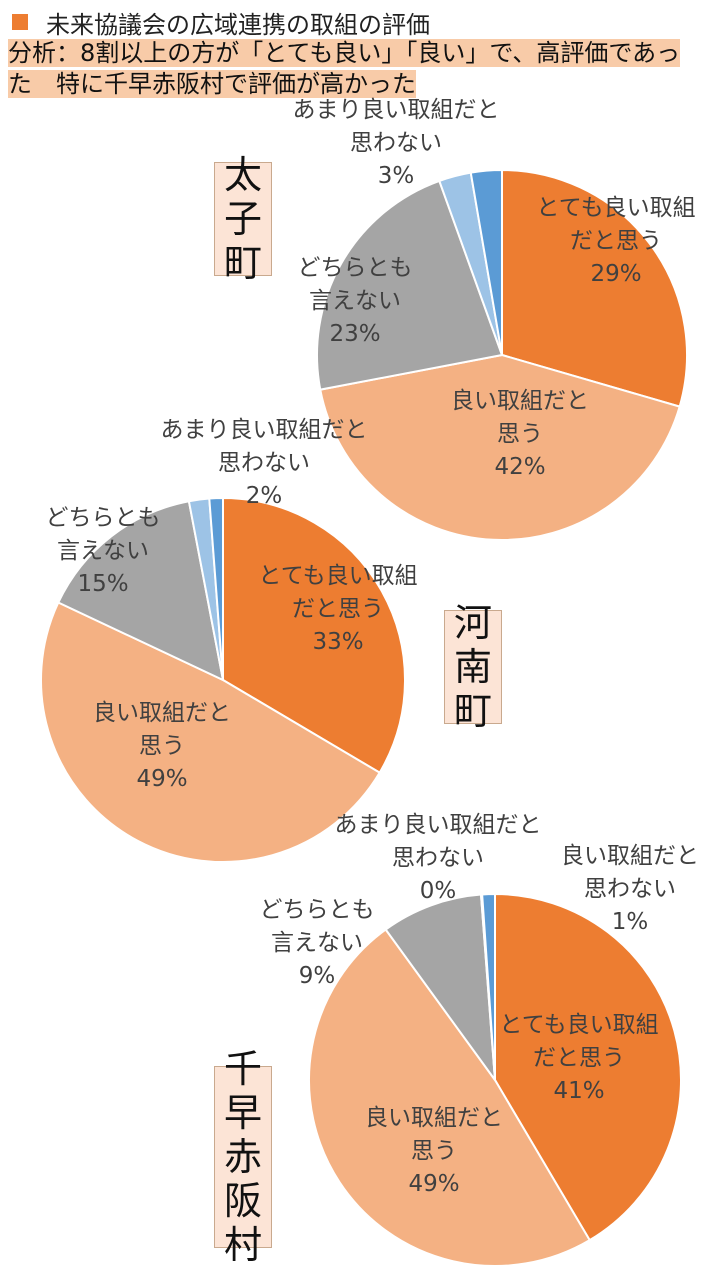 The width and height of the screenshot is (720, 1280). Describe the element at coordinates (317, 943) in the screenshot. I see `pie-2-label-neutral: どちらとも言えない 9%` at that location.